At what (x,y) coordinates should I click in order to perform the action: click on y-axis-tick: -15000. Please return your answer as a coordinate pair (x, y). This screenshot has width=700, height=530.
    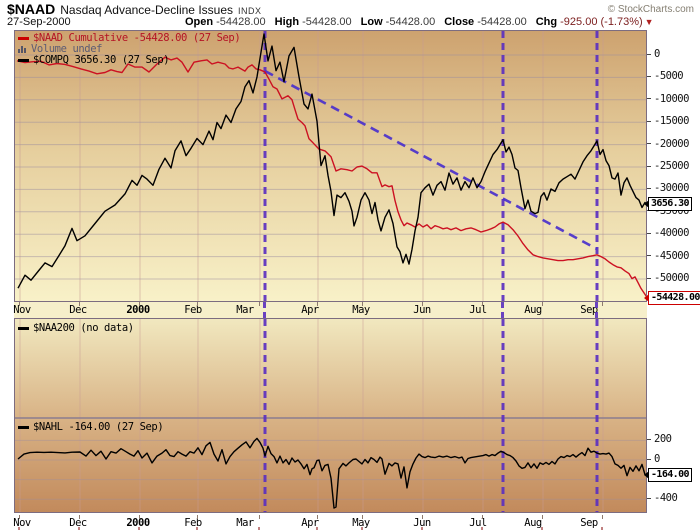
    Looking at the image, I should click on (668, 121).